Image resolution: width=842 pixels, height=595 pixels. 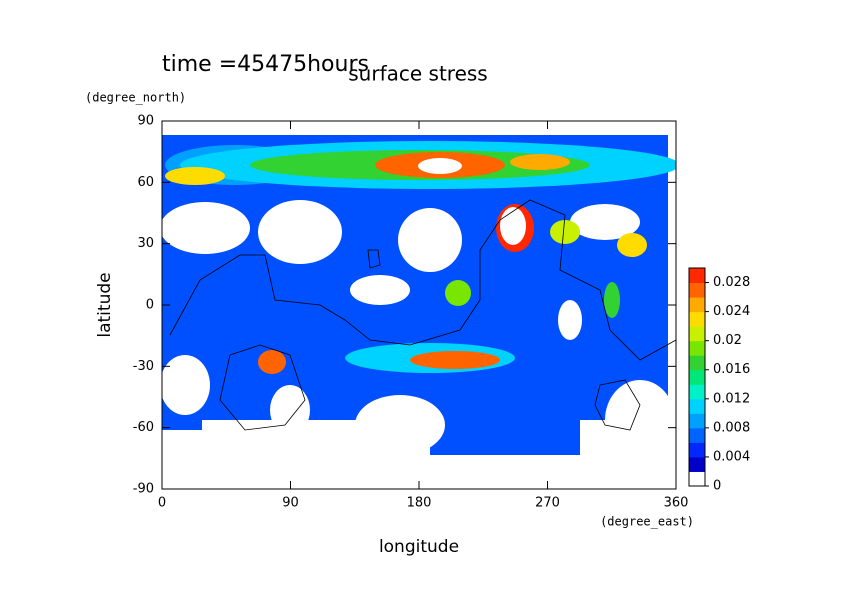 I want to click on y-units: (degree_north), so click(x=135, y=98).